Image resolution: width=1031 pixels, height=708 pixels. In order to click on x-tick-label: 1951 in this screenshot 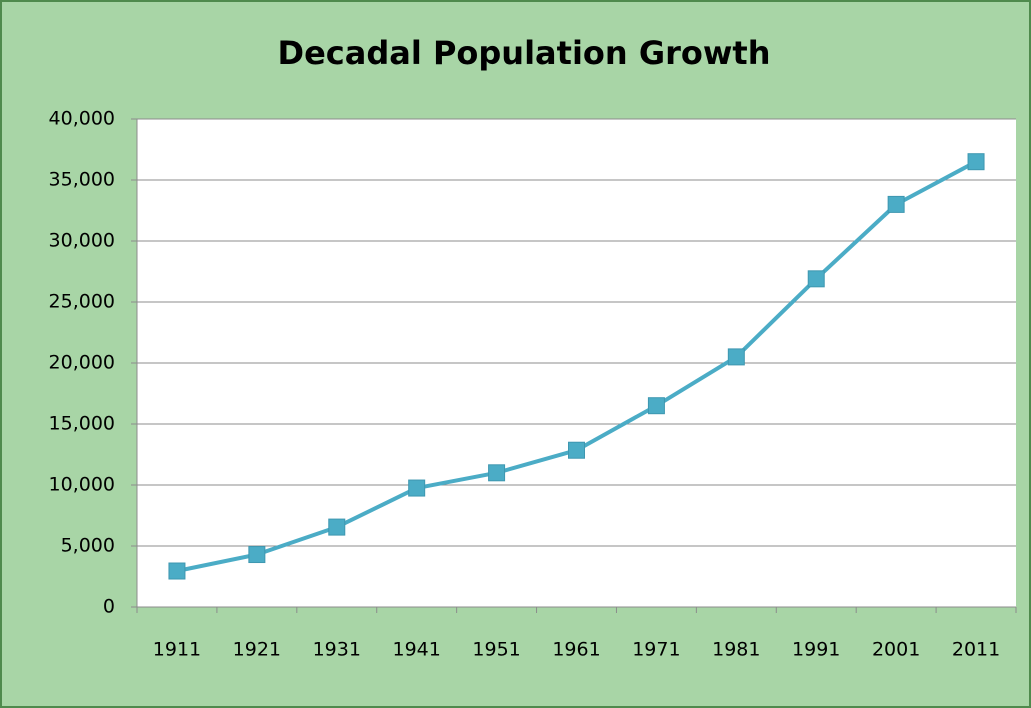, I will do `click(496, 650)`.